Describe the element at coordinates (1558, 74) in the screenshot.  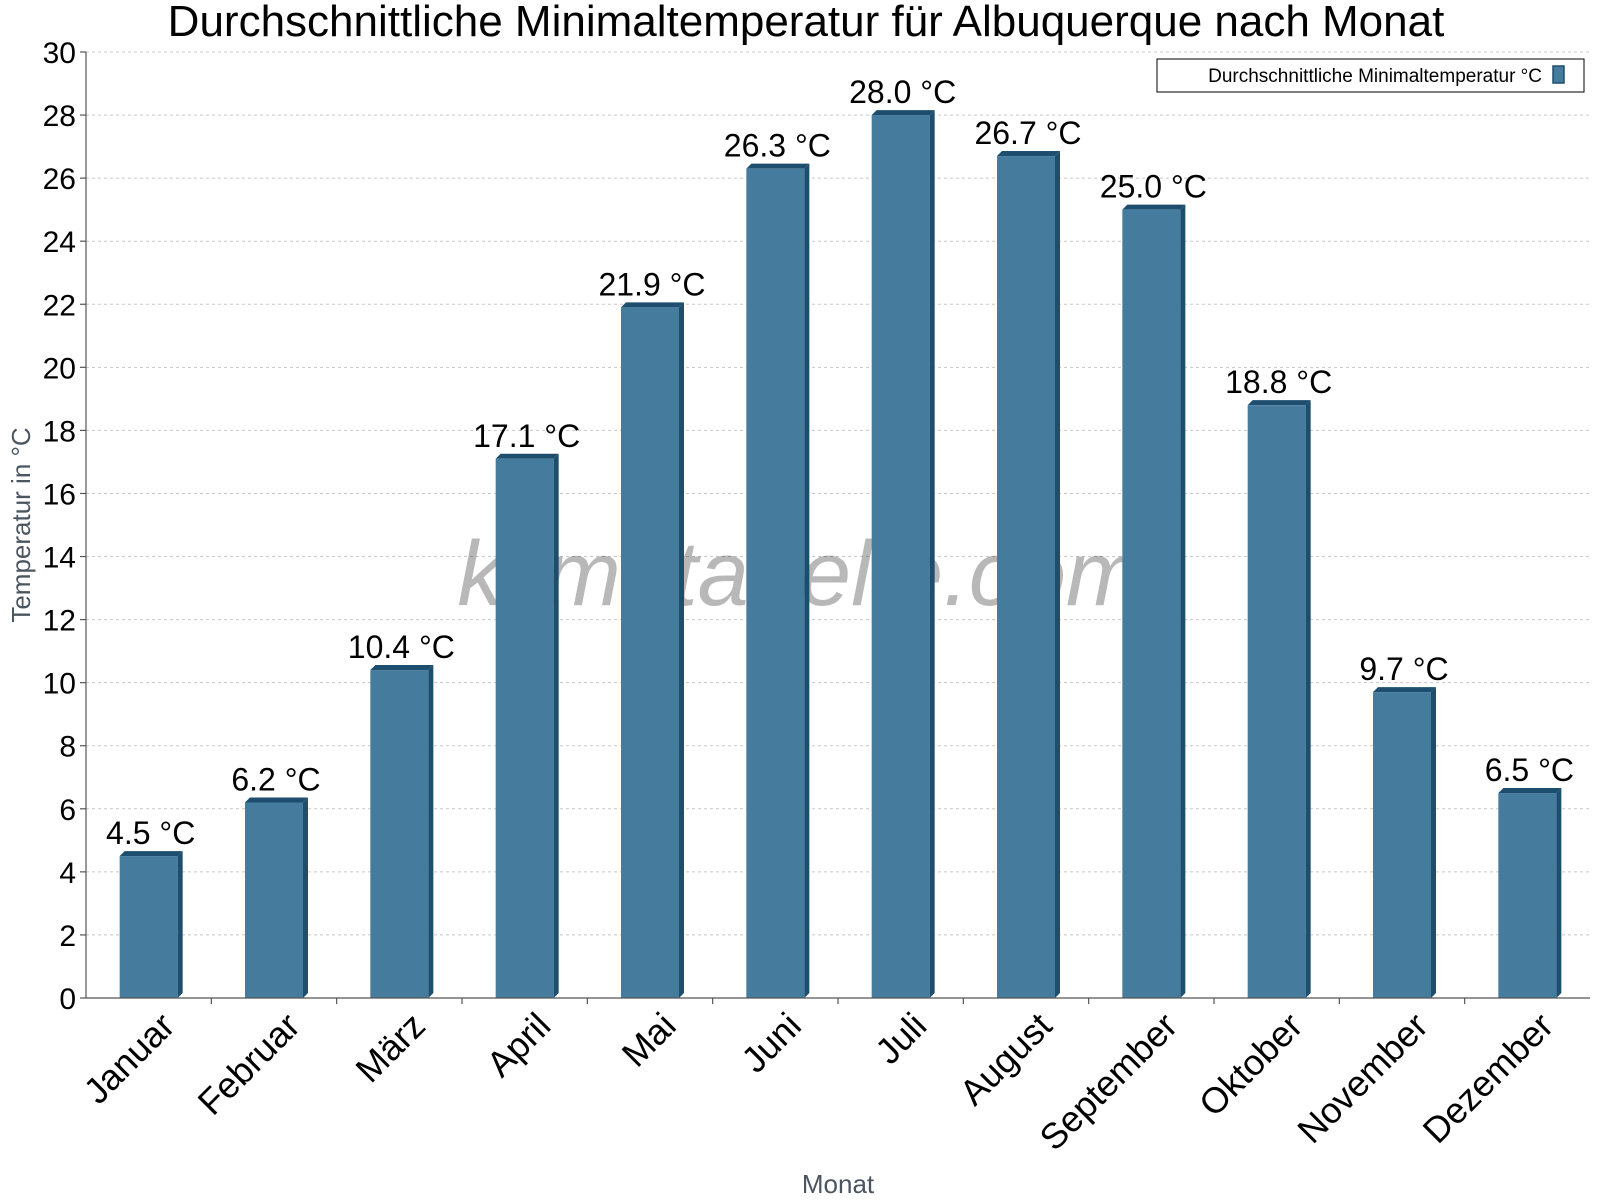
I see `legend-swatch` at that location.